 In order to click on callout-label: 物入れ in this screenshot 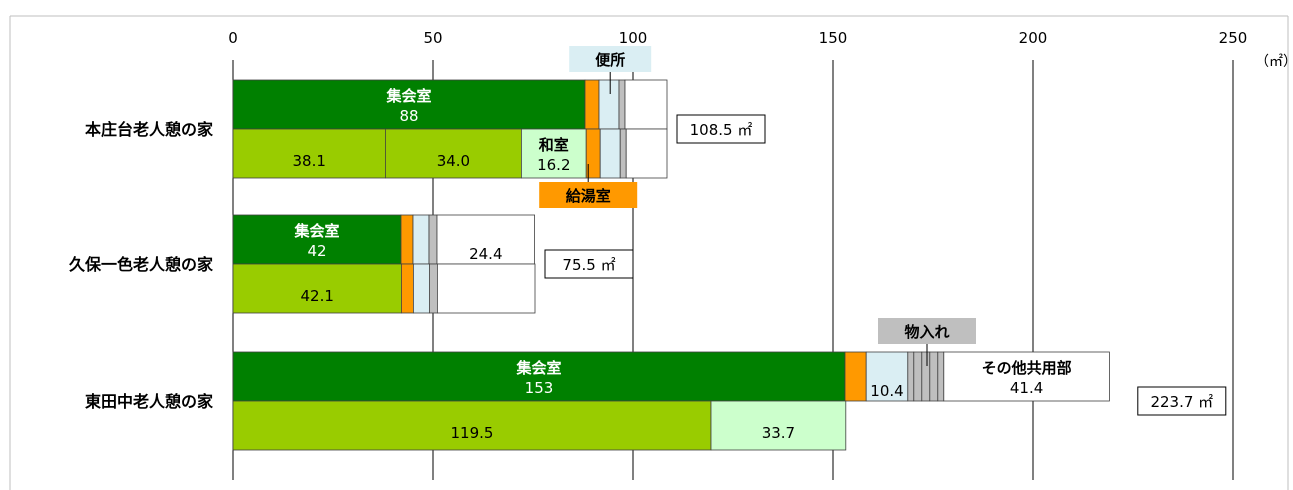, I will do `click(926, 332)`.